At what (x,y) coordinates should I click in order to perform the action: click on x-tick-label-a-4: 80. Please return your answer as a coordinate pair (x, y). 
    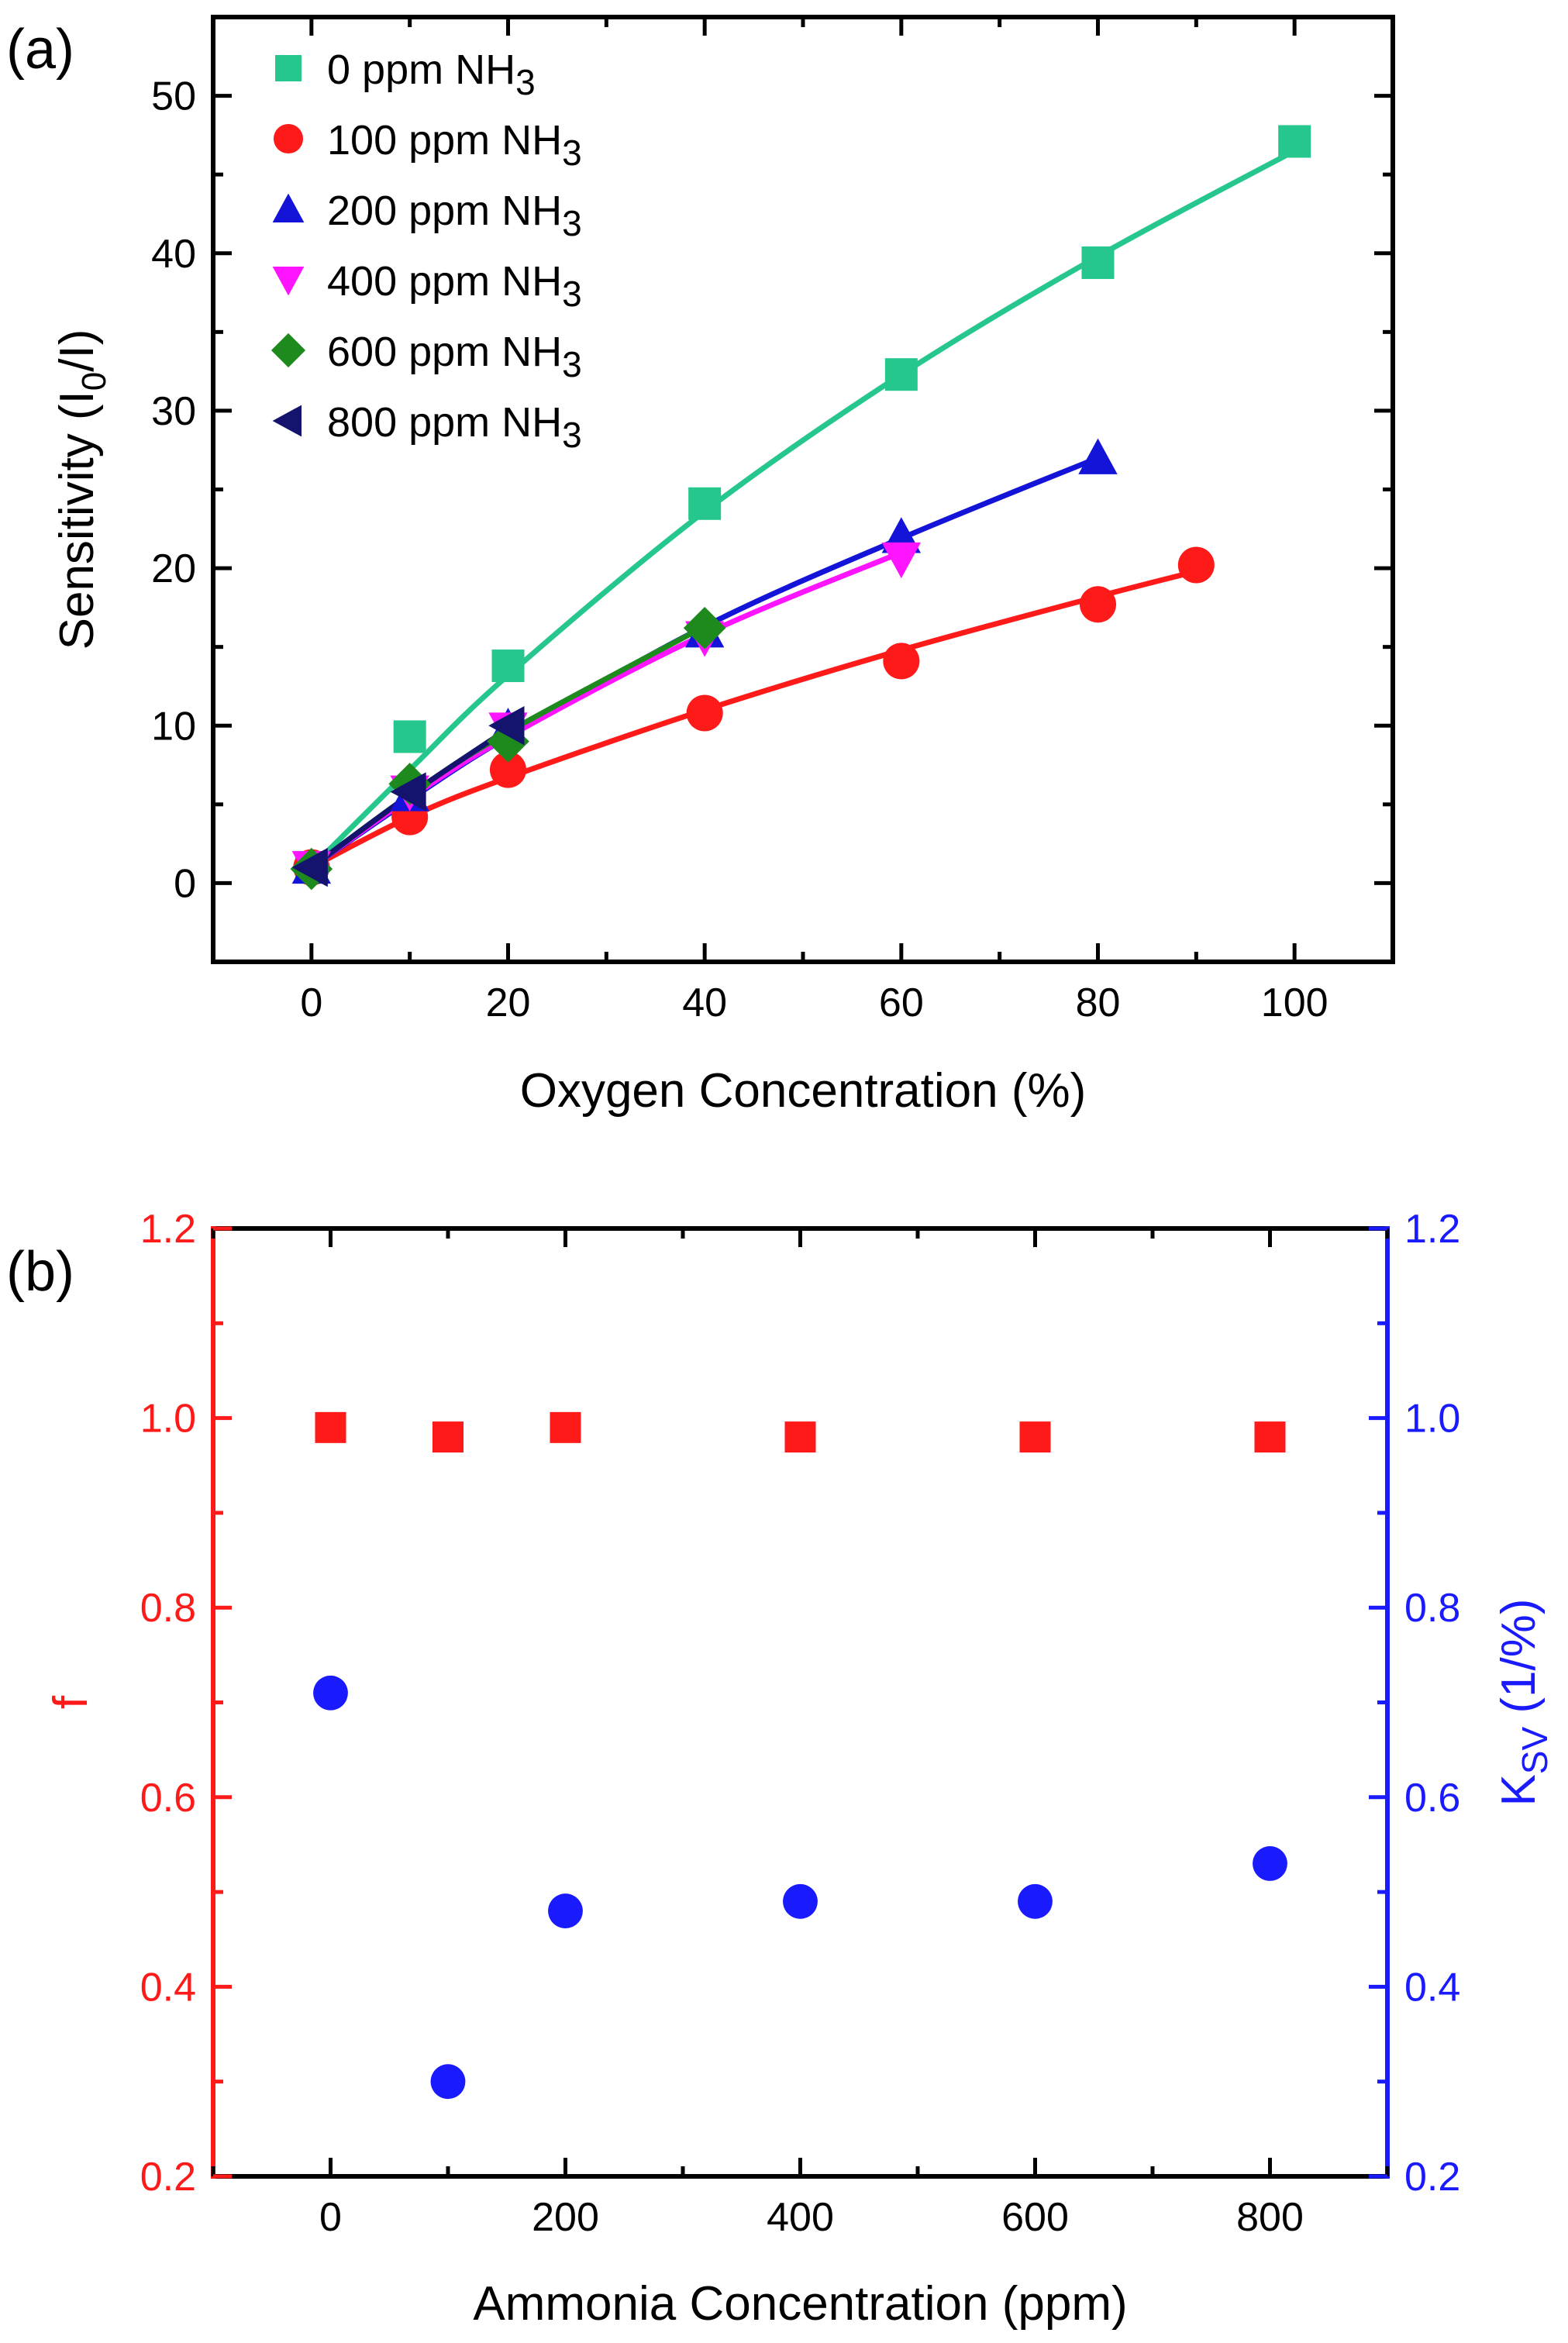
    Looking at the image, I should click on (1098, 1002).